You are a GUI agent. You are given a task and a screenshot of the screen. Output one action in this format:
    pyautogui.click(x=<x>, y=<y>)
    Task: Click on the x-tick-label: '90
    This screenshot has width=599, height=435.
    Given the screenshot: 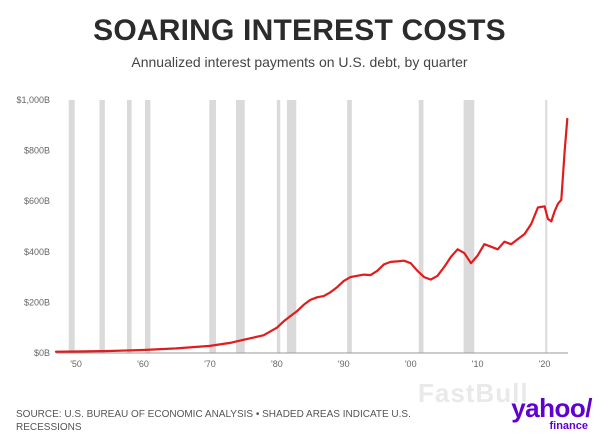 What is the action you would take?
    pyautogui.click(x=344, y=364)
    